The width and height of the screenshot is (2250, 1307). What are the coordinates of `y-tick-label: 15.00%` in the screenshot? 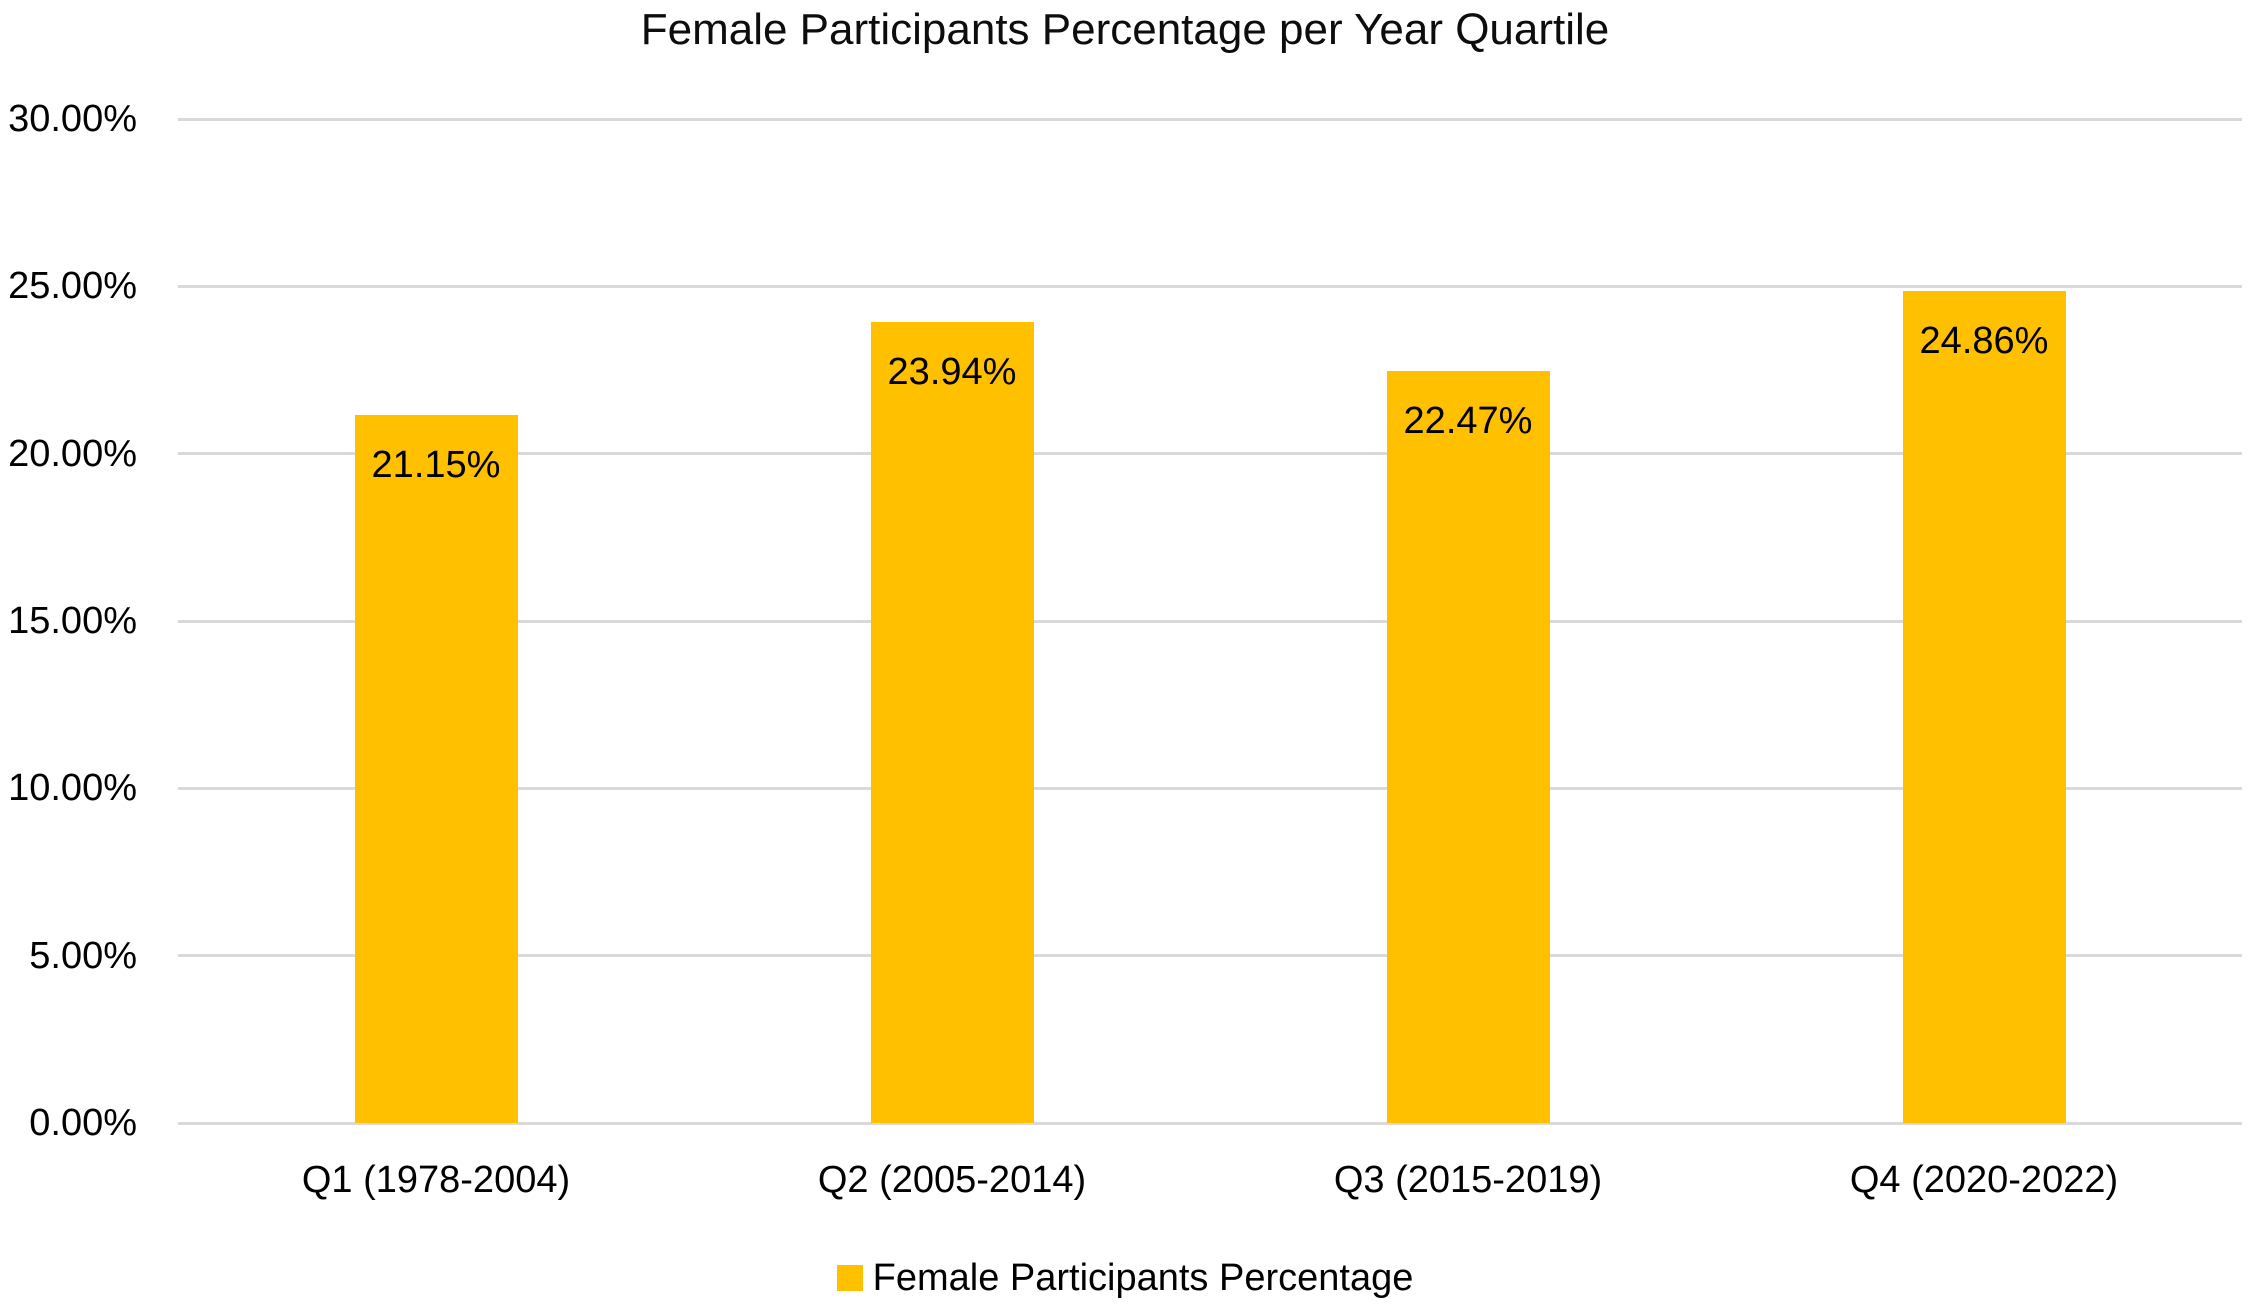 It's located at (72, 621).